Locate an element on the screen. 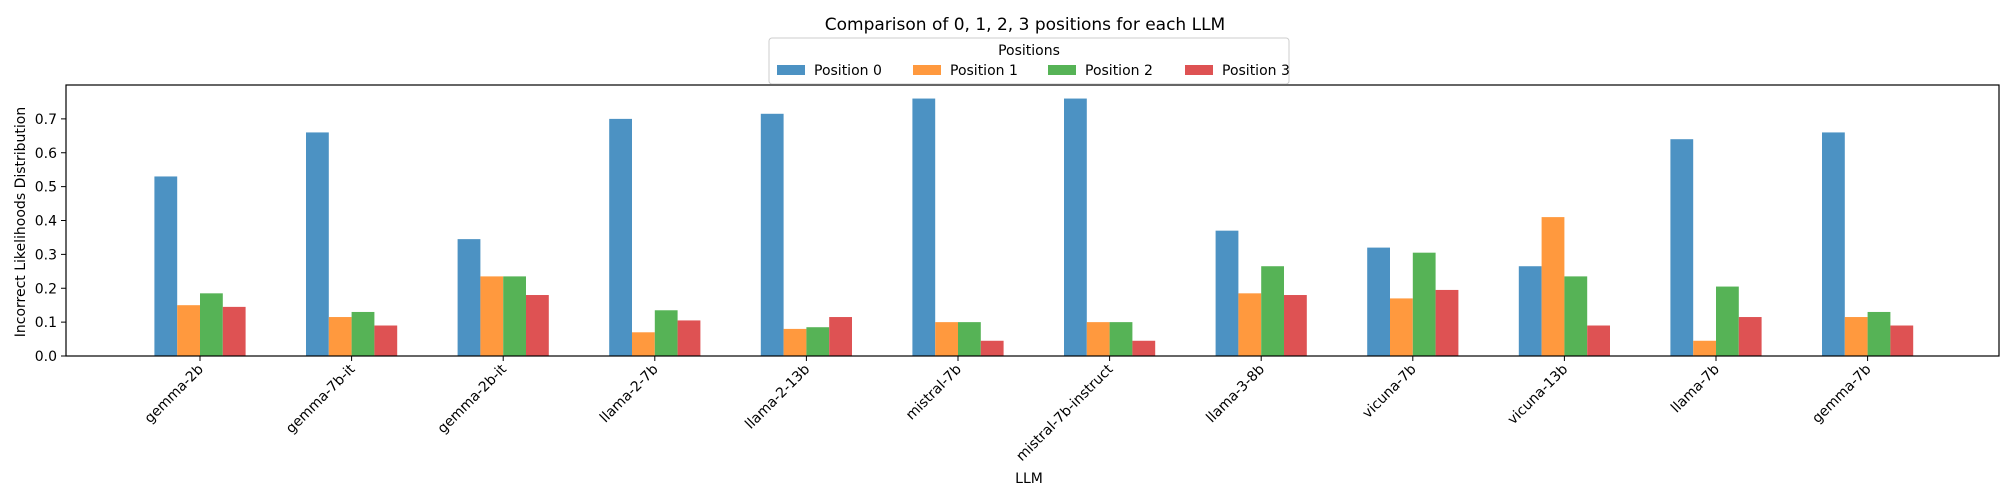 The image size is (2000, 500). legend-box is located at coordinates (1029, 61).